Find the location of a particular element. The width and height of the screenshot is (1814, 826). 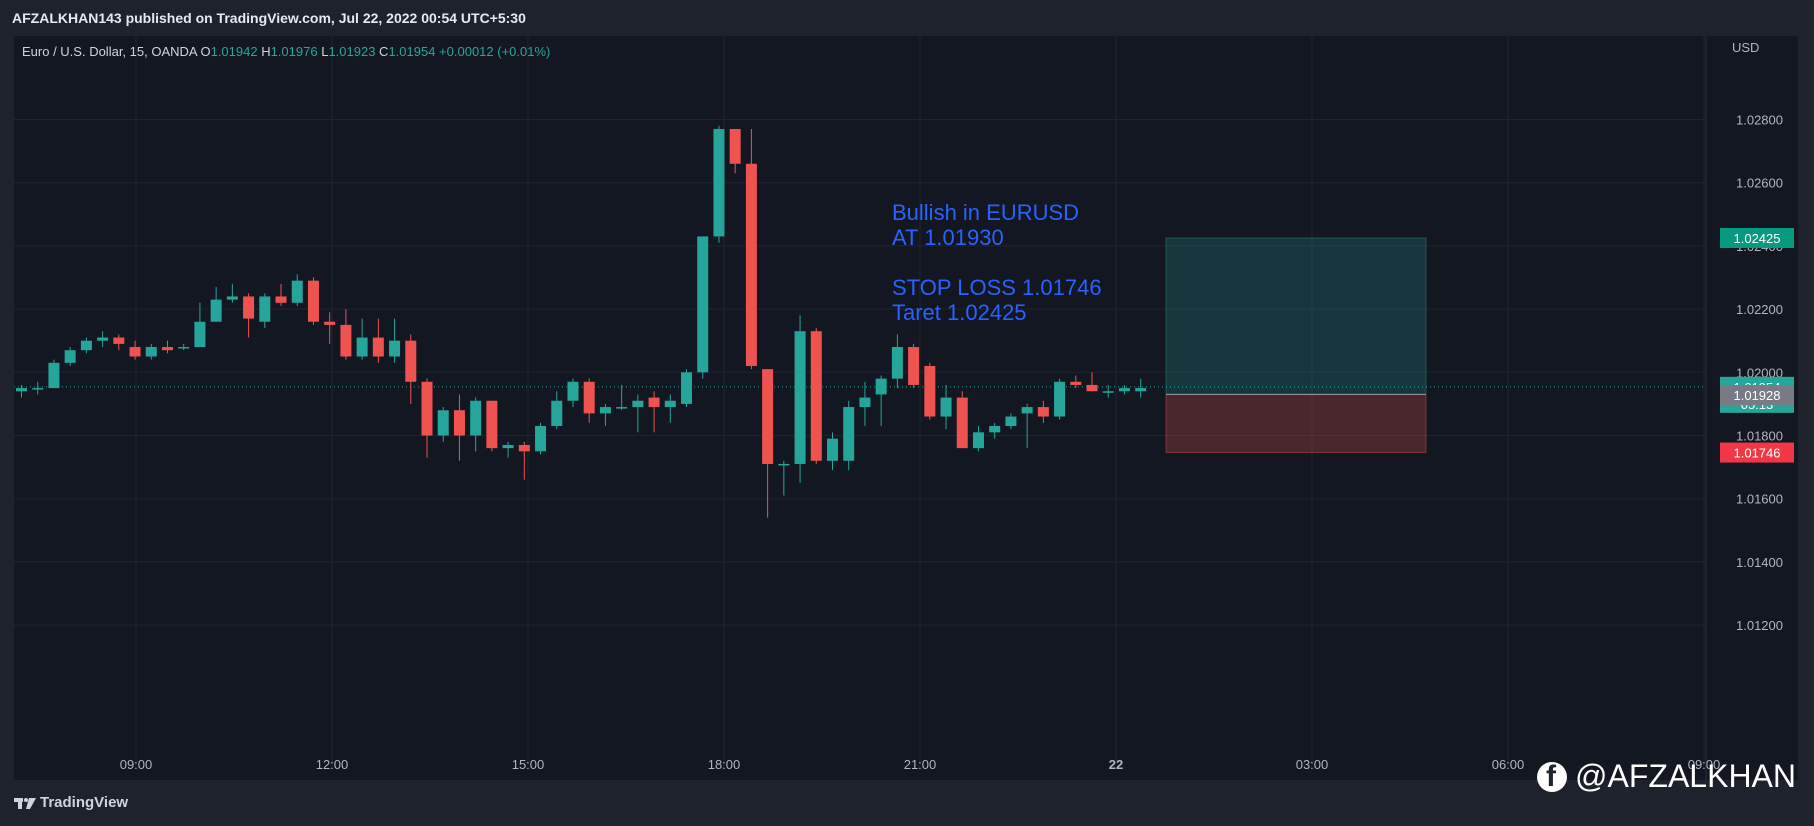

currency-label: USD is located at coordinates (1745, 47).